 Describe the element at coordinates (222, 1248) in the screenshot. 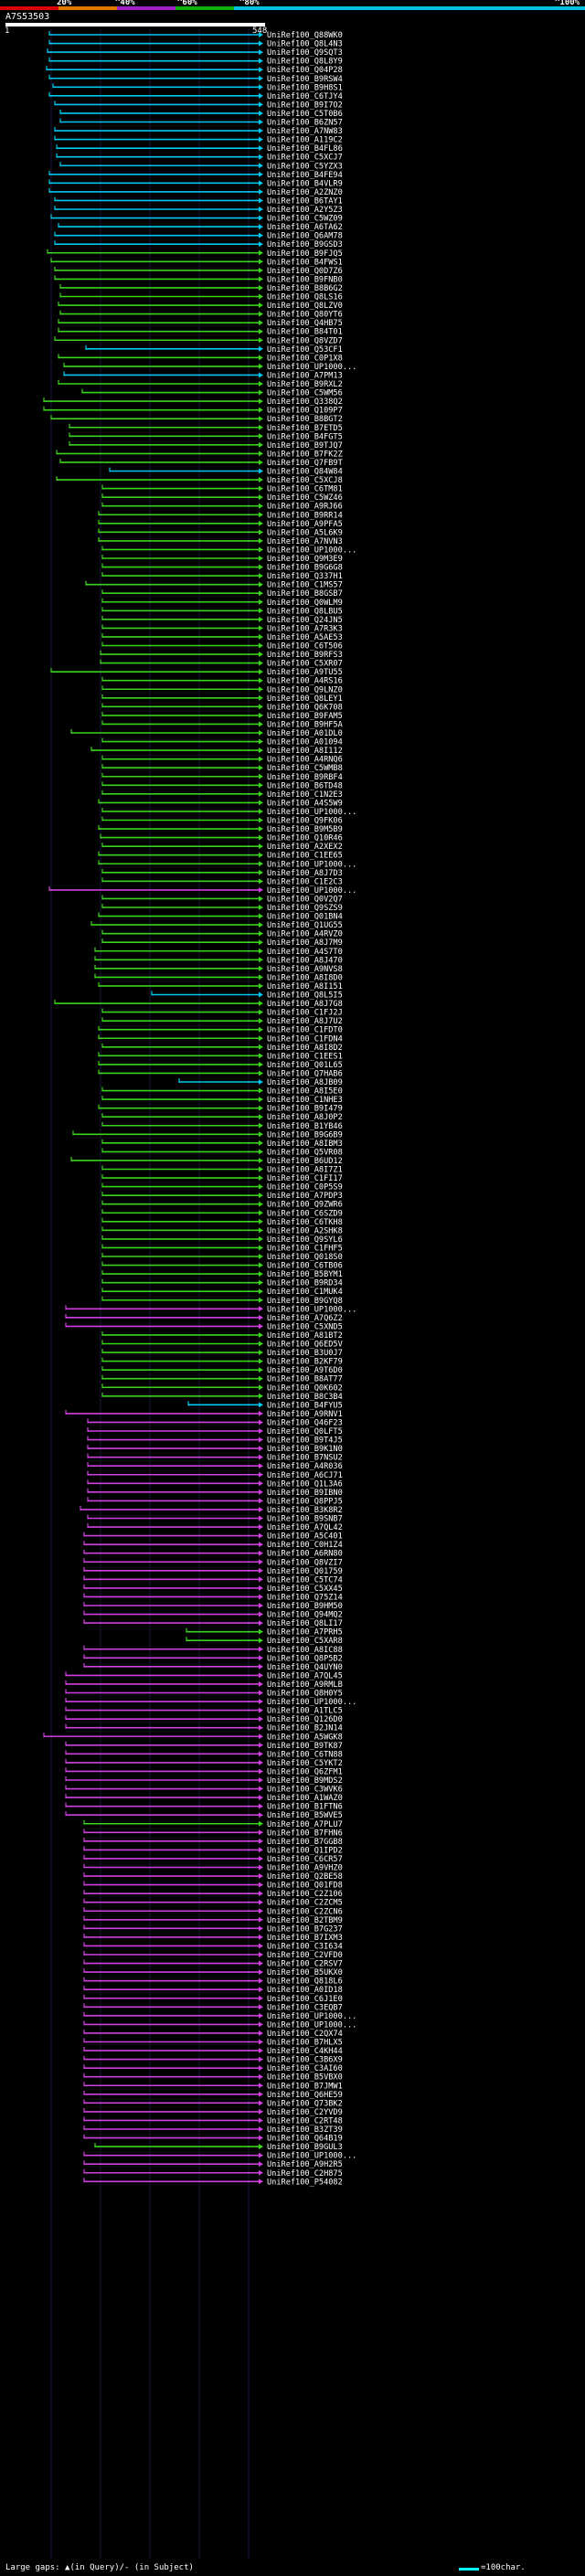

I see `hit-row: UniRef100_C1FHF5` at that location.